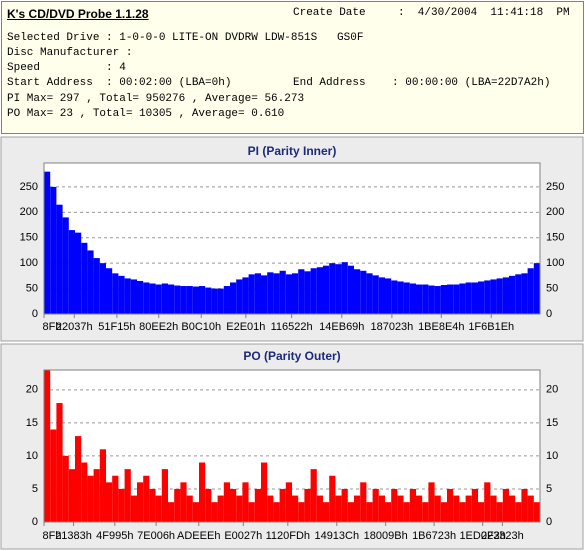  I want to click on x-tick-label: 80EE2h, so click(158, 327).